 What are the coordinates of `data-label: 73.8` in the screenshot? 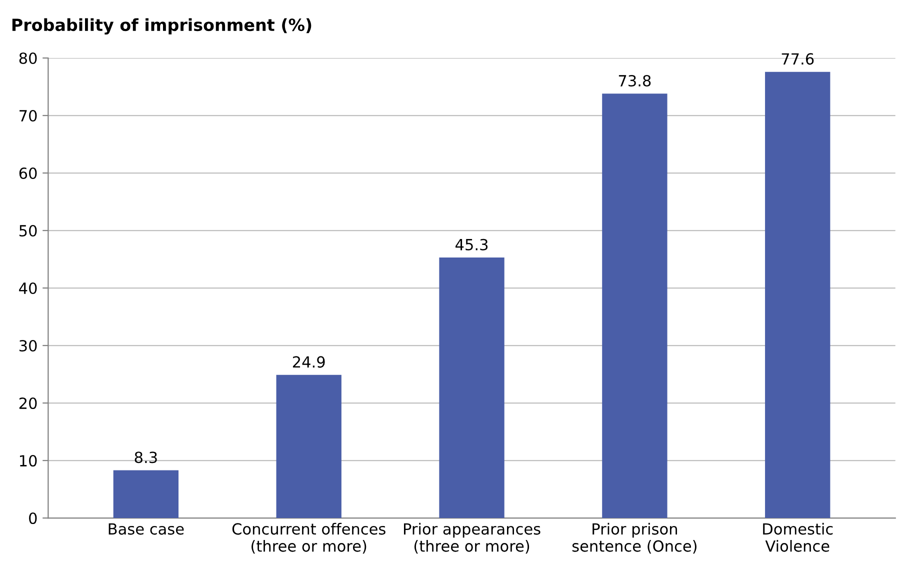 It's located at (634, 80).